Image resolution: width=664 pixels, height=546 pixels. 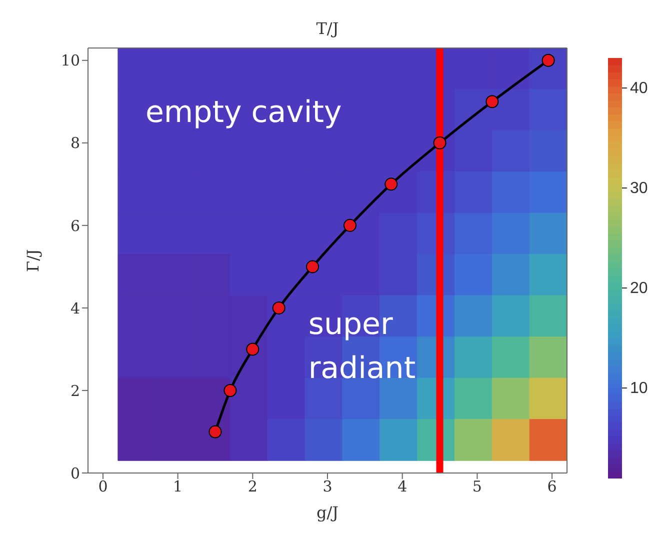 I want to click on y-tick-label: 0, so click(x=75, y=473).